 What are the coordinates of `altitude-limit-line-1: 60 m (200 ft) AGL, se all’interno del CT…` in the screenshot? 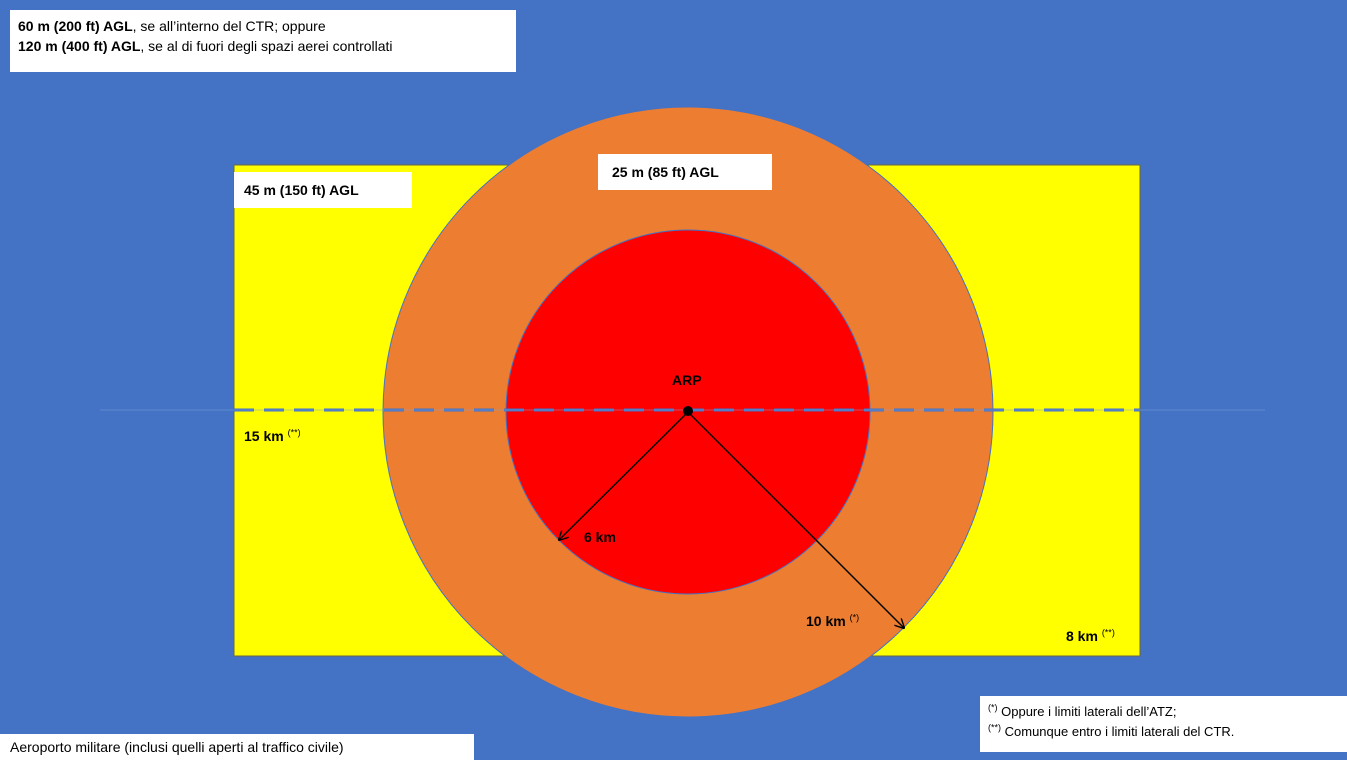 It's located at (172, 26).